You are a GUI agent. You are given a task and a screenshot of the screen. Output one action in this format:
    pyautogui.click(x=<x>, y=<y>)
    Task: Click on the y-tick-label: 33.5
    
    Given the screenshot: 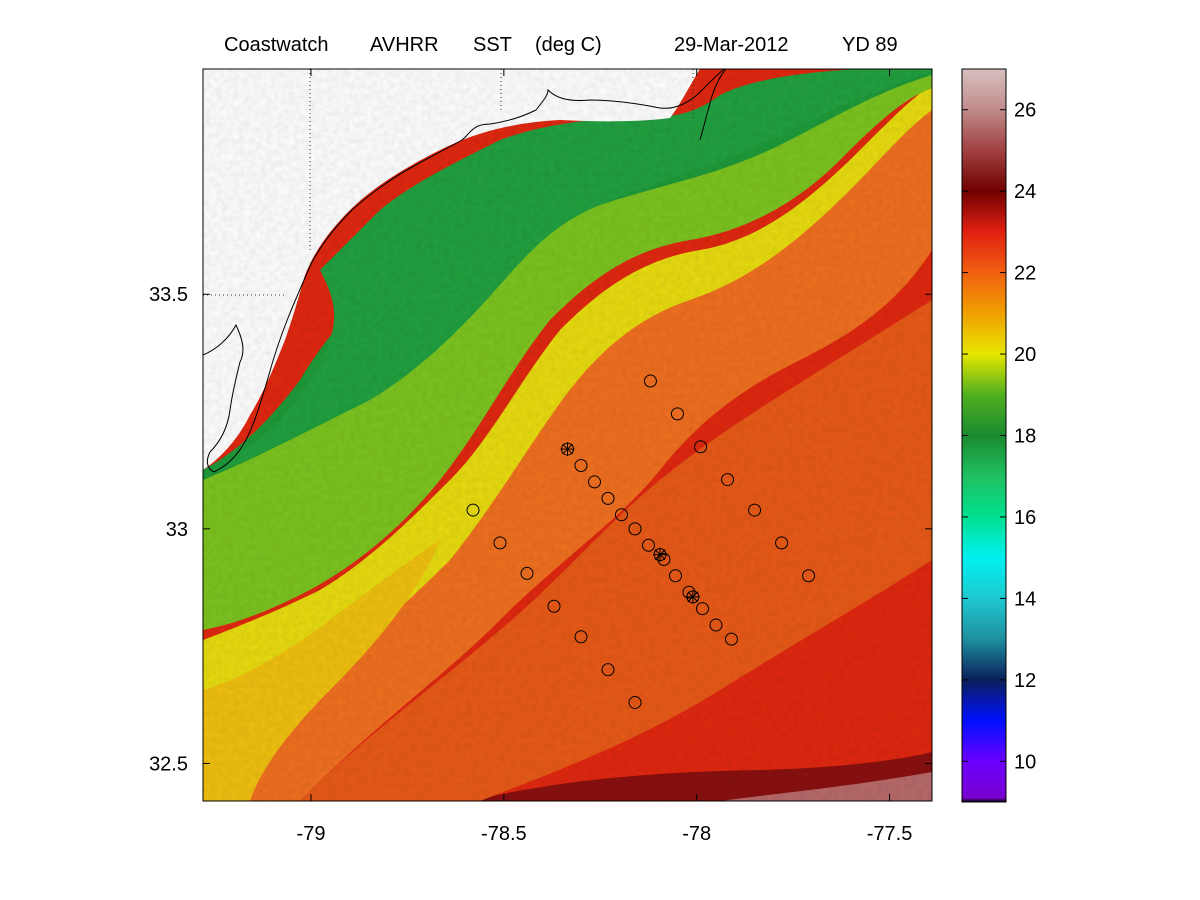 What is the action you would take?
    pyautogui.click(x=168, y=295)
    